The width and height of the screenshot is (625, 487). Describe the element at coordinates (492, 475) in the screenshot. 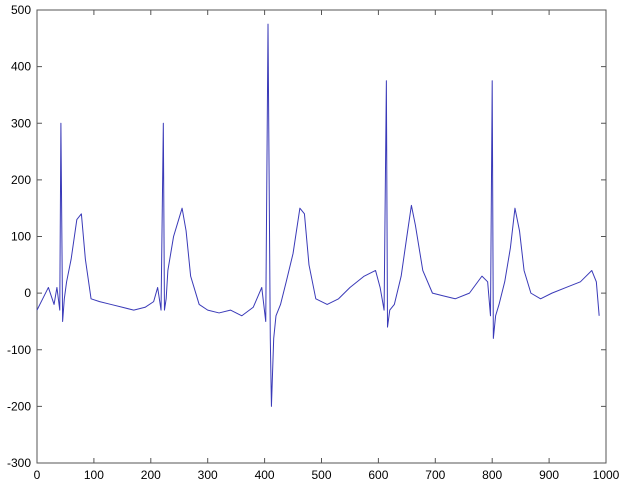

I see `x-tick-label: 800` at that location.